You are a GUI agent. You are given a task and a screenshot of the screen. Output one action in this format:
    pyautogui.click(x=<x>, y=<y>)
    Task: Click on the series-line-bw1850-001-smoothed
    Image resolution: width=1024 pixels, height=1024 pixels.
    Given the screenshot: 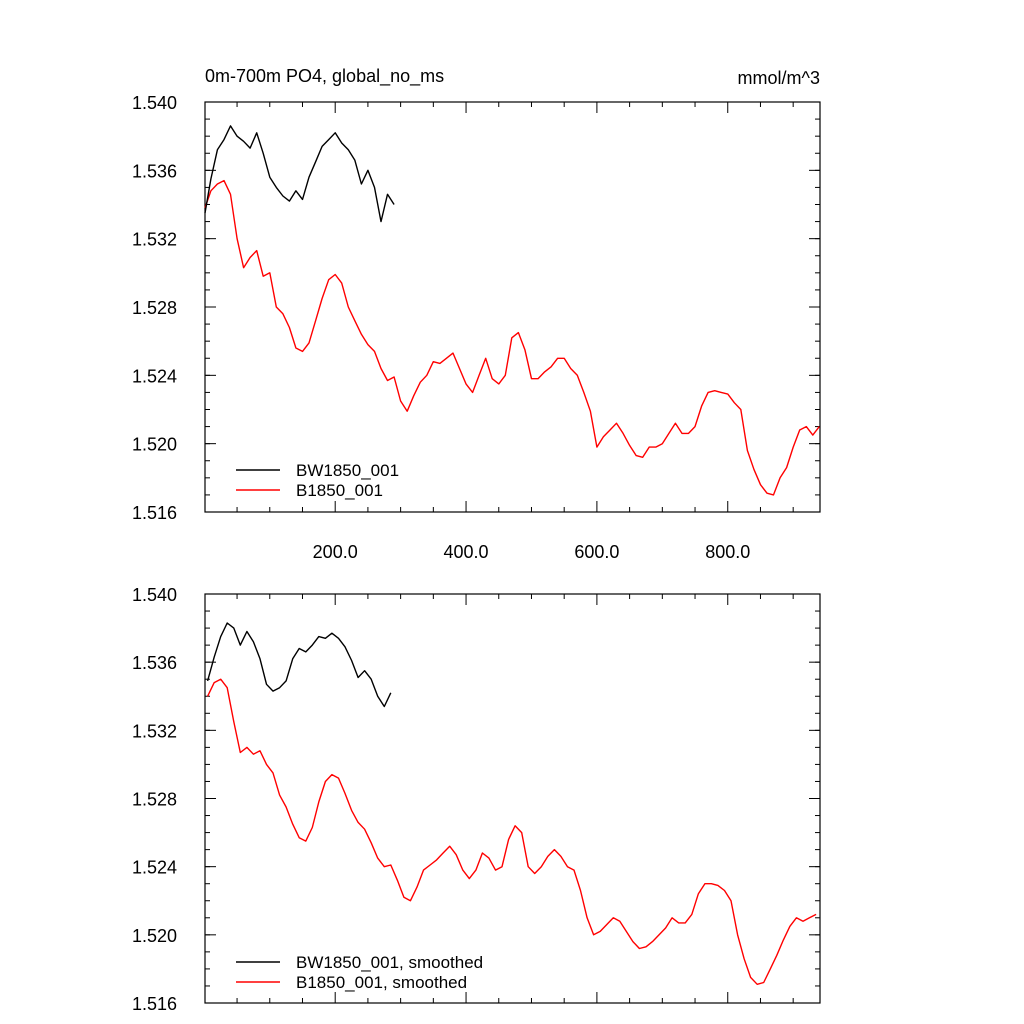 What is the action you would take?
    pyautogui.click(x=299, y=665)
    